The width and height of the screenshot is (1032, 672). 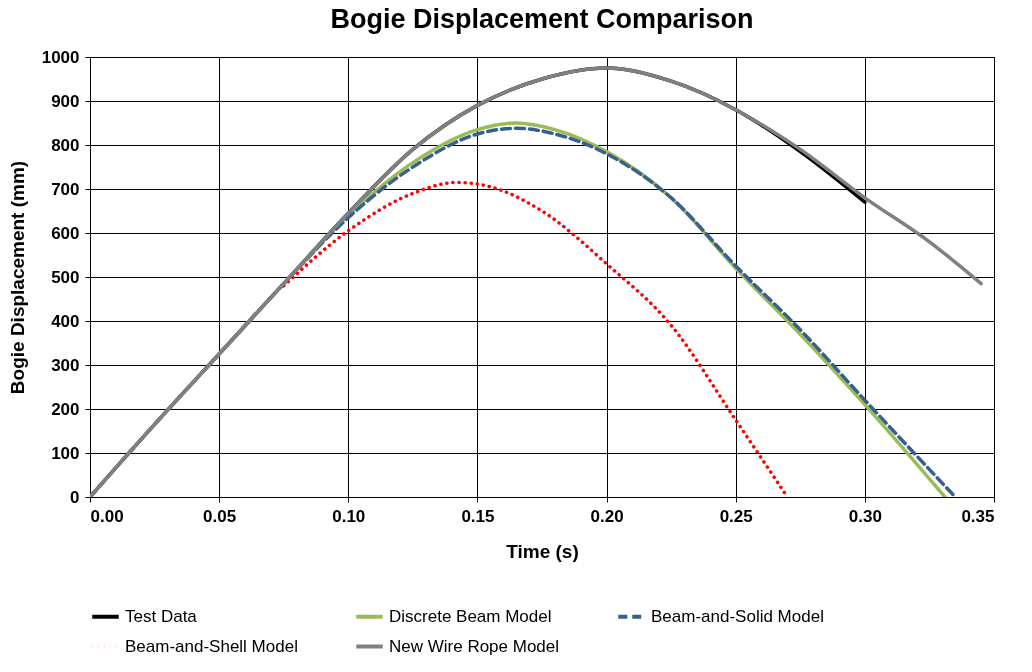 I want to click on y-axis-title: Bogie Displacement (mm), so click(x=17, y=277).